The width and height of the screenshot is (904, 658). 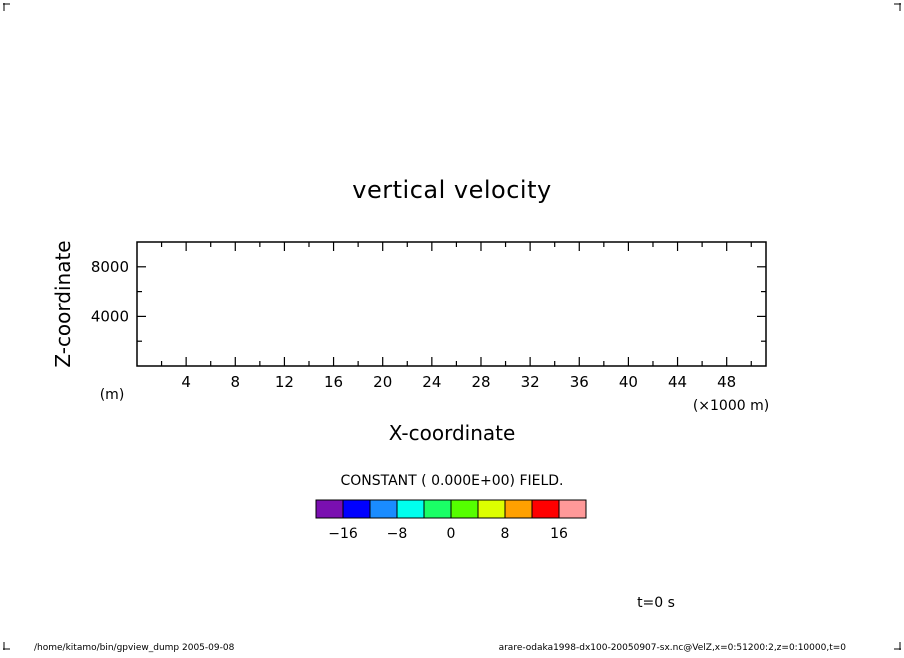 What do you see at coordinates (726, 382) in the screenshot?
I see `x-tick-label: 48` at bounding box center [726, 382].